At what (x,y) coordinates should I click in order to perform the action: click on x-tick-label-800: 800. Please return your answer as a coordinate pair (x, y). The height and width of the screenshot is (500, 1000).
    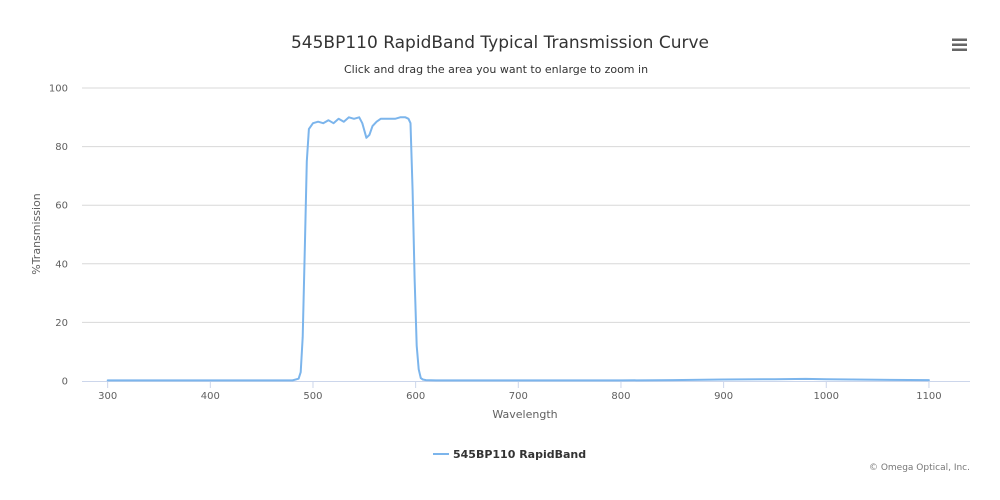
    Looking at the image, I should click on (620, 396).